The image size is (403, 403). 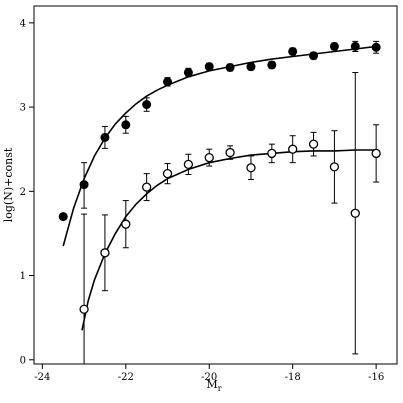 I want to click on y-tick-label: 3, so click(x=23, y=108).